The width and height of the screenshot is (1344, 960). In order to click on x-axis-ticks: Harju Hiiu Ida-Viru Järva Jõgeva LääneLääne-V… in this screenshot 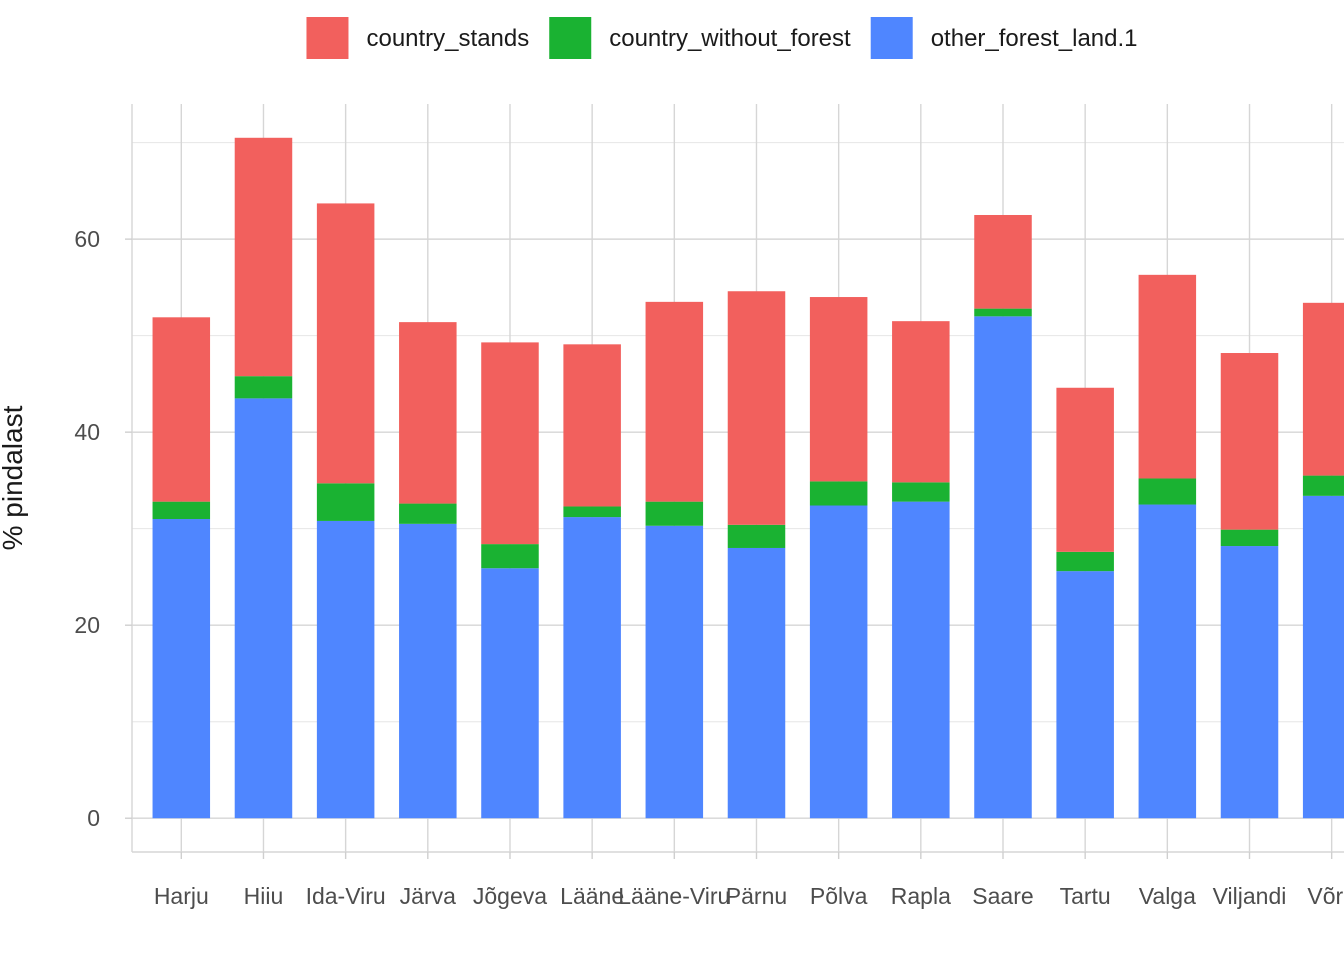, I will do `click(749, 880)`.